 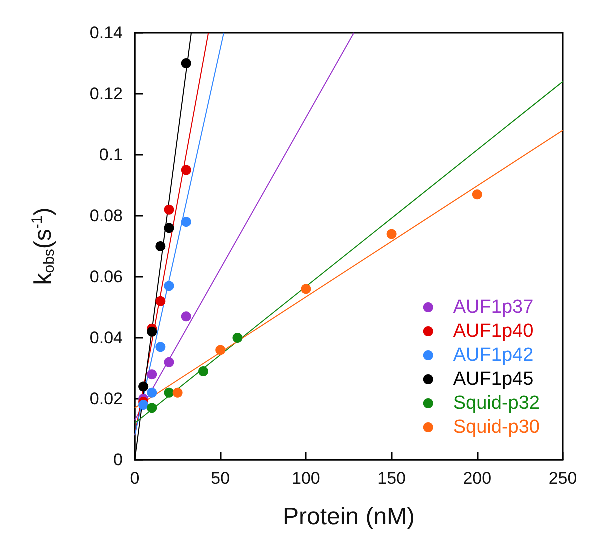 I want to click on legend-label: Squid-p32, so click(x=496, y=403).